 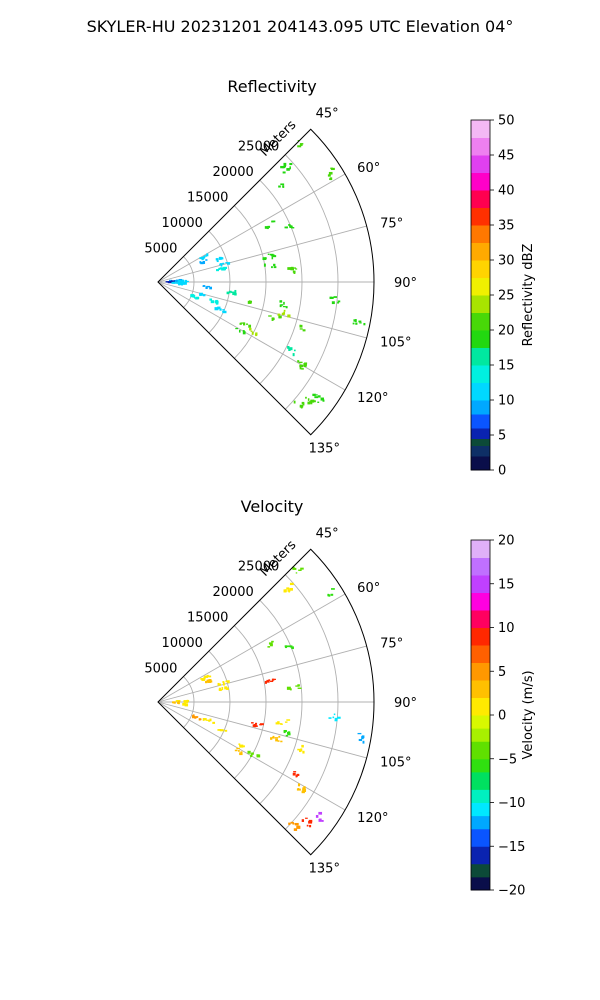 I want to click on velocity-colorbar-label: Velocity (m/s), so click(x=528, y=714).